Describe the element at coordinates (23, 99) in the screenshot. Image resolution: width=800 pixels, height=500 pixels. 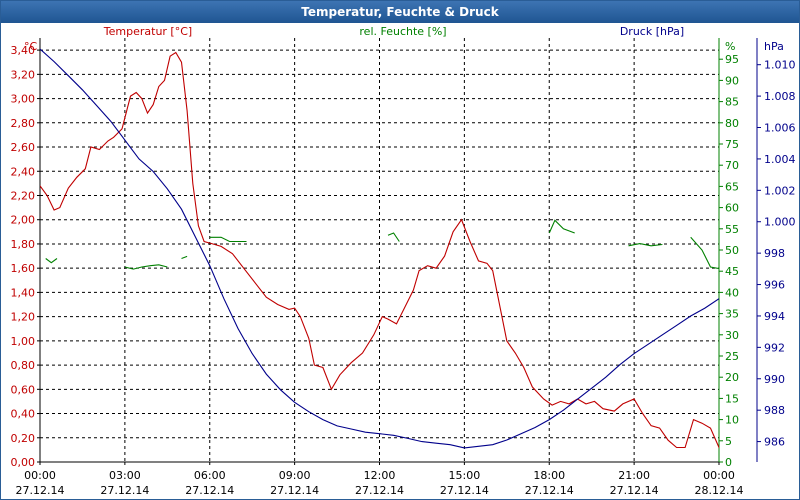
I see `tick-label-temperature: 3,00` at that location.